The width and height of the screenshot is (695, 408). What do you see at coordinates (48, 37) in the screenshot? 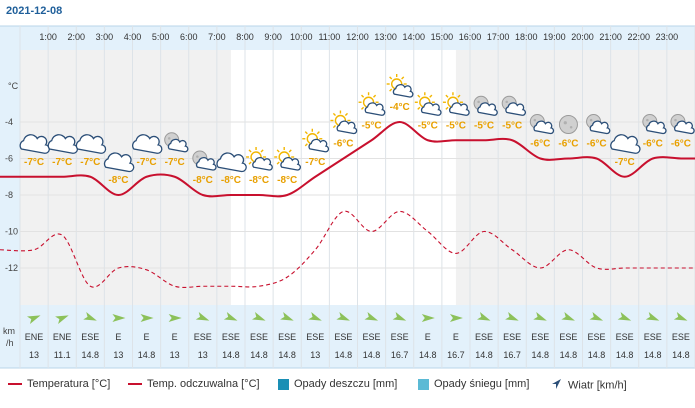
I see `hour-label: 1:00` at bounding box center [48, 37].